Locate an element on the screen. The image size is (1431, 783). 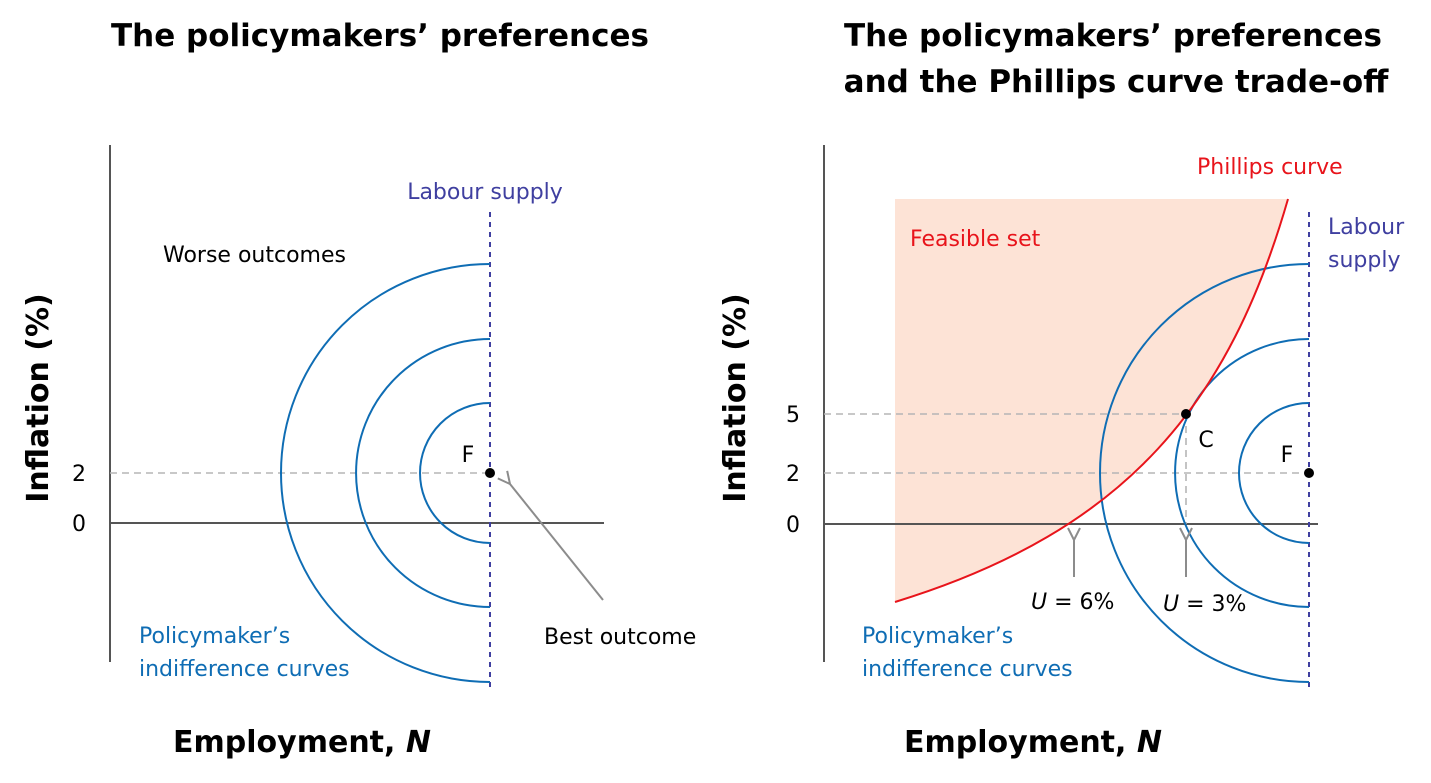
right-indifference-curve-inner is located at coordinates (1274, 473).